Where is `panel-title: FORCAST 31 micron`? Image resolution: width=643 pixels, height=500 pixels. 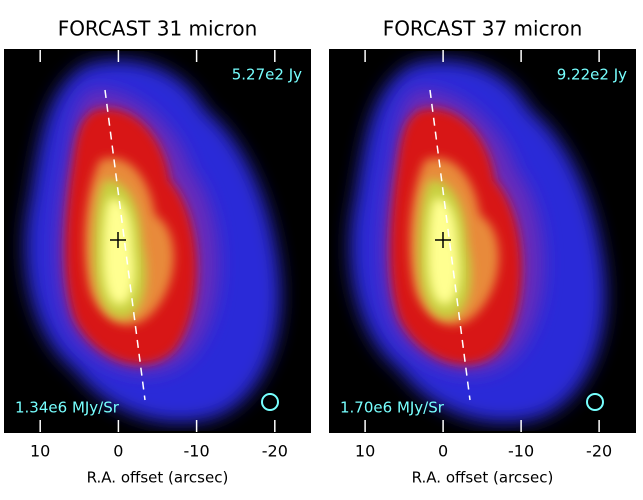
panel-title: FORCAST 31 micron is located at coordinates (158, 29).